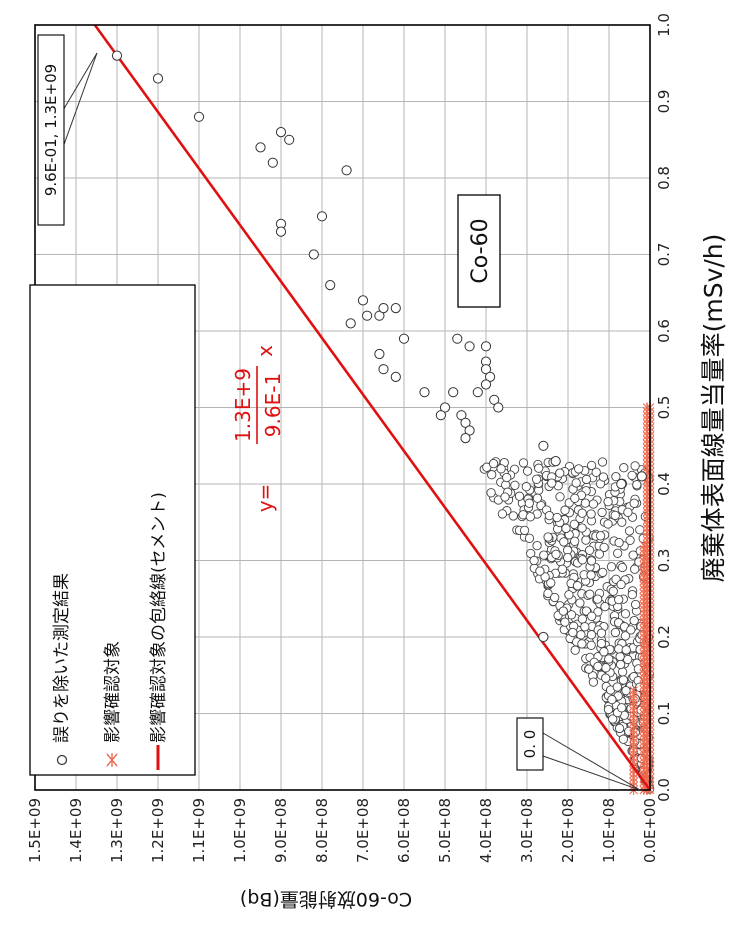 The image size is (735, 940). I want to click on y-tick-label: 7.0E+08, so click(363, 830).